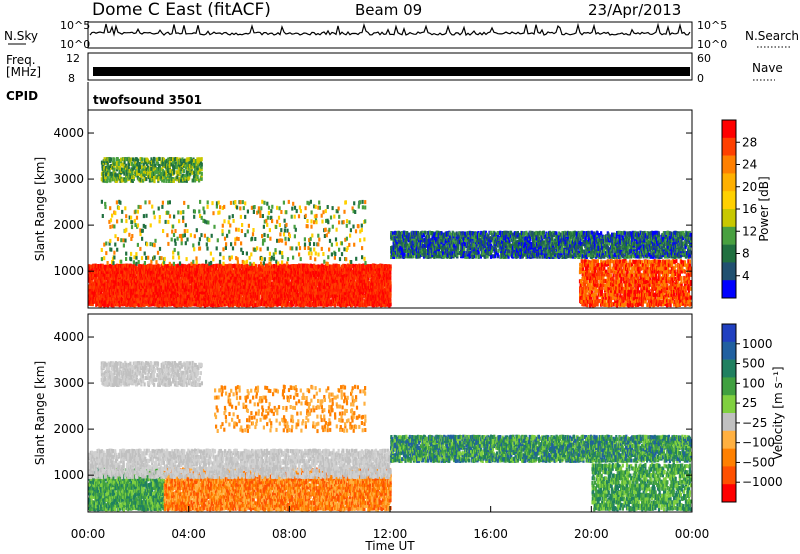 The width and height of the screenshot is (800, 554). What do you see at coordinates (390, 29) in the screenshot?
I see `noise-trace` at bounding box center [390, 29].